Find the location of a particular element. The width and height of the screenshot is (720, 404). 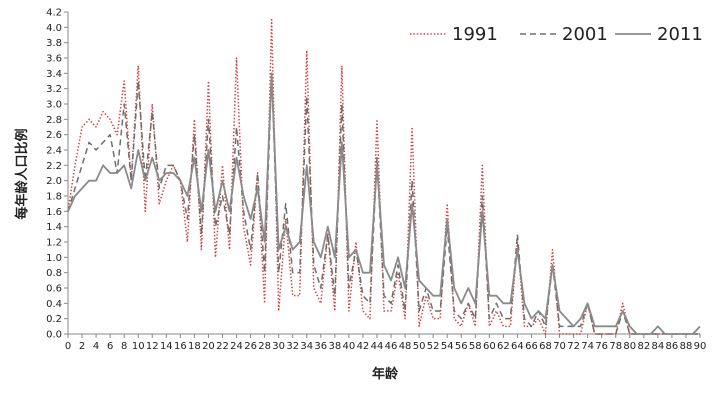

y-tick-label: 2.6 is located at coordinates (54, 135).